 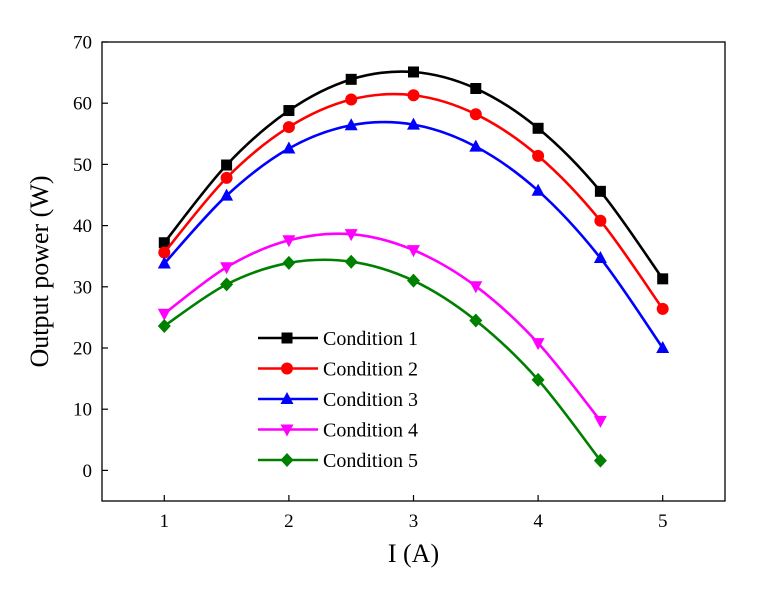 What do you see at coordinates (663, 521) in the screenshot?
I see `x-tick-label: 5` at bounding box center [663, 521].